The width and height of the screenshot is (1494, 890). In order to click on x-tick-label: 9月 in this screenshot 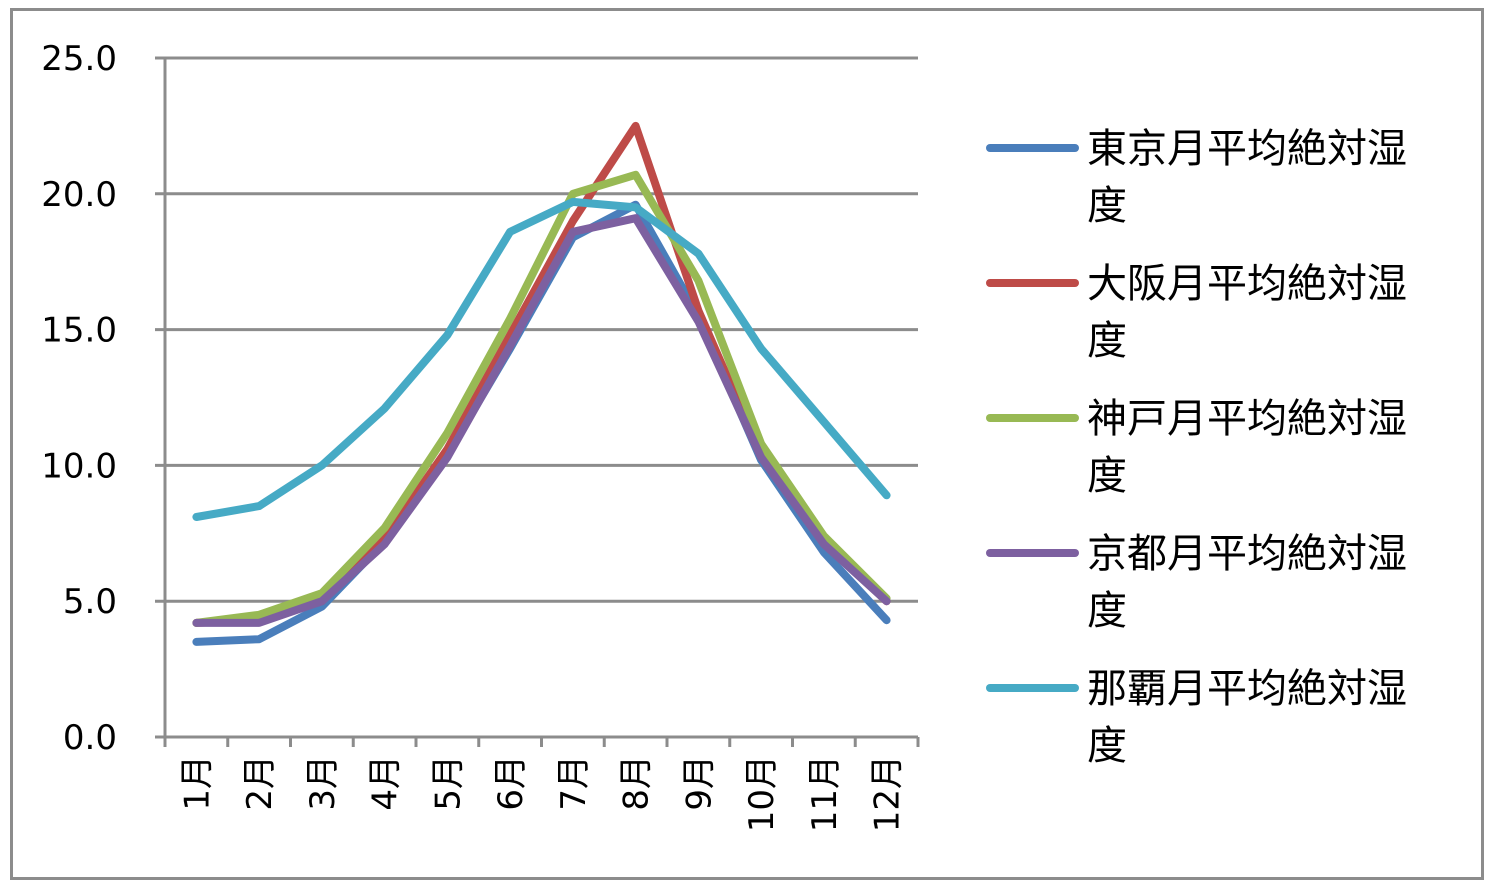, I will do `click(699, 783)`.